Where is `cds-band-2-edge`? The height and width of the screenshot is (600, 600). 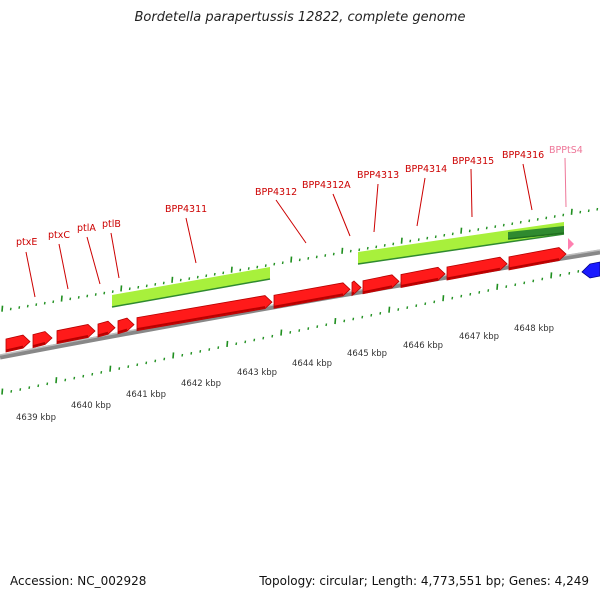 cds-band-2-edge is located at coordinates (461, 249).